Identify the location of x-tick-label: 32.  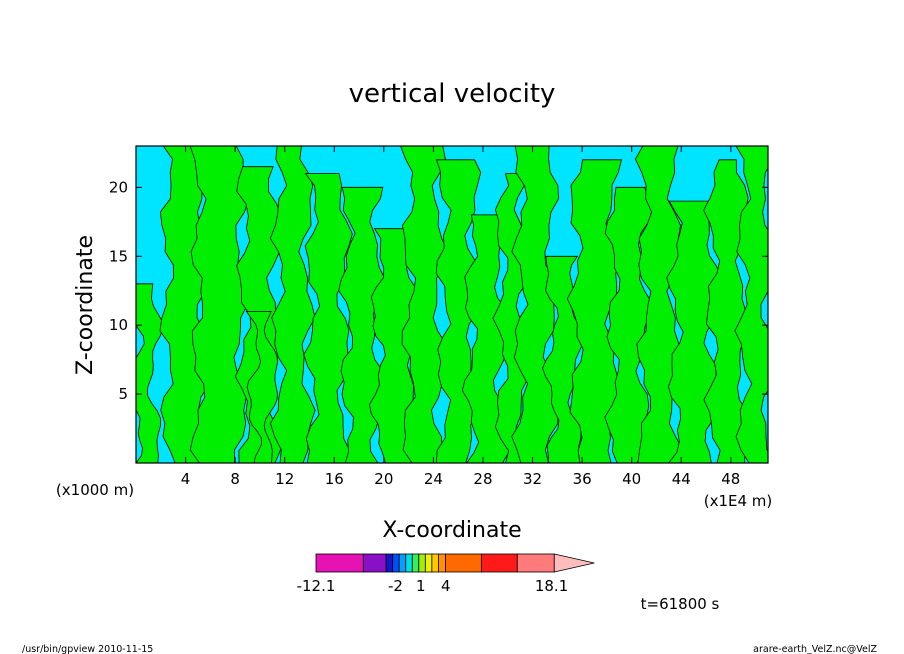
(532, 479).